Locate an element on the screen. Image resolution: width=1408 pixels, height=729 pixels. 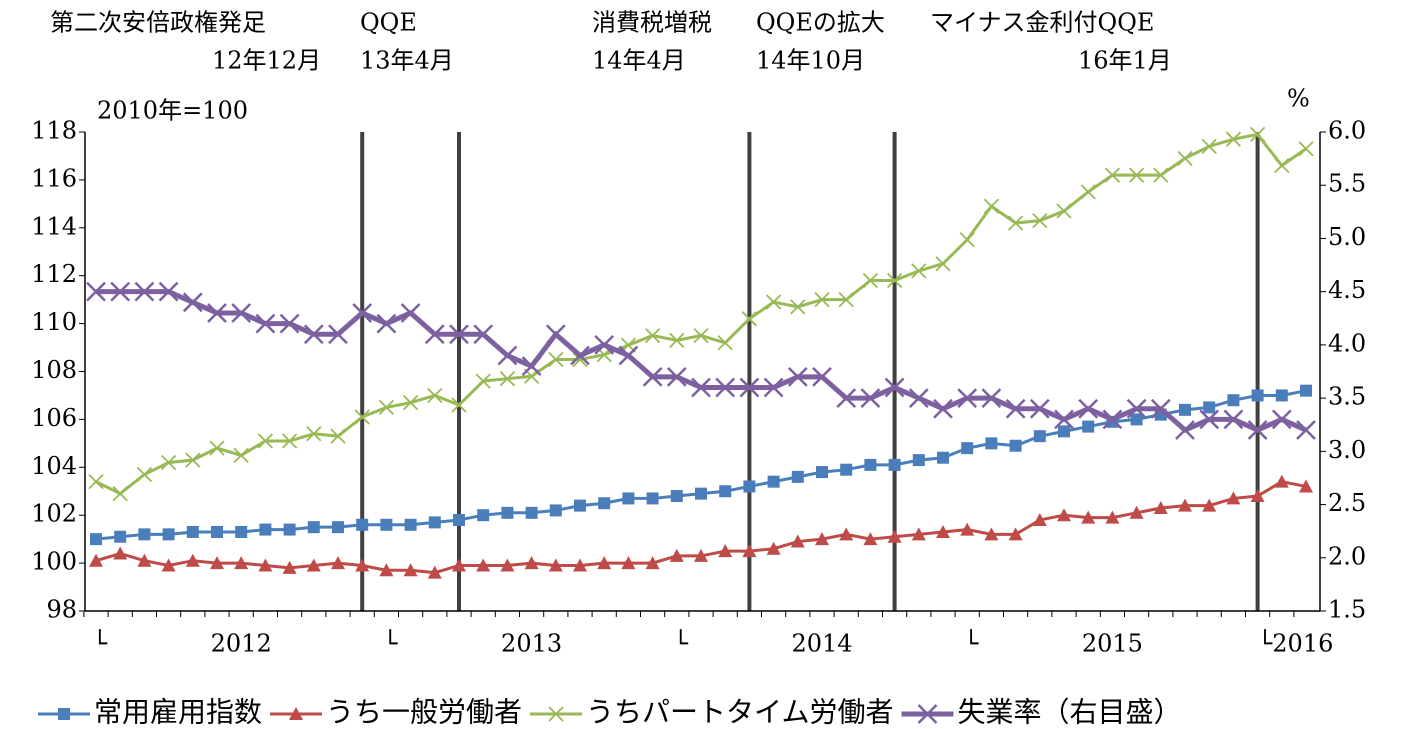
y2-tick-label: 4.5 is located at coordinates (1347, 290).